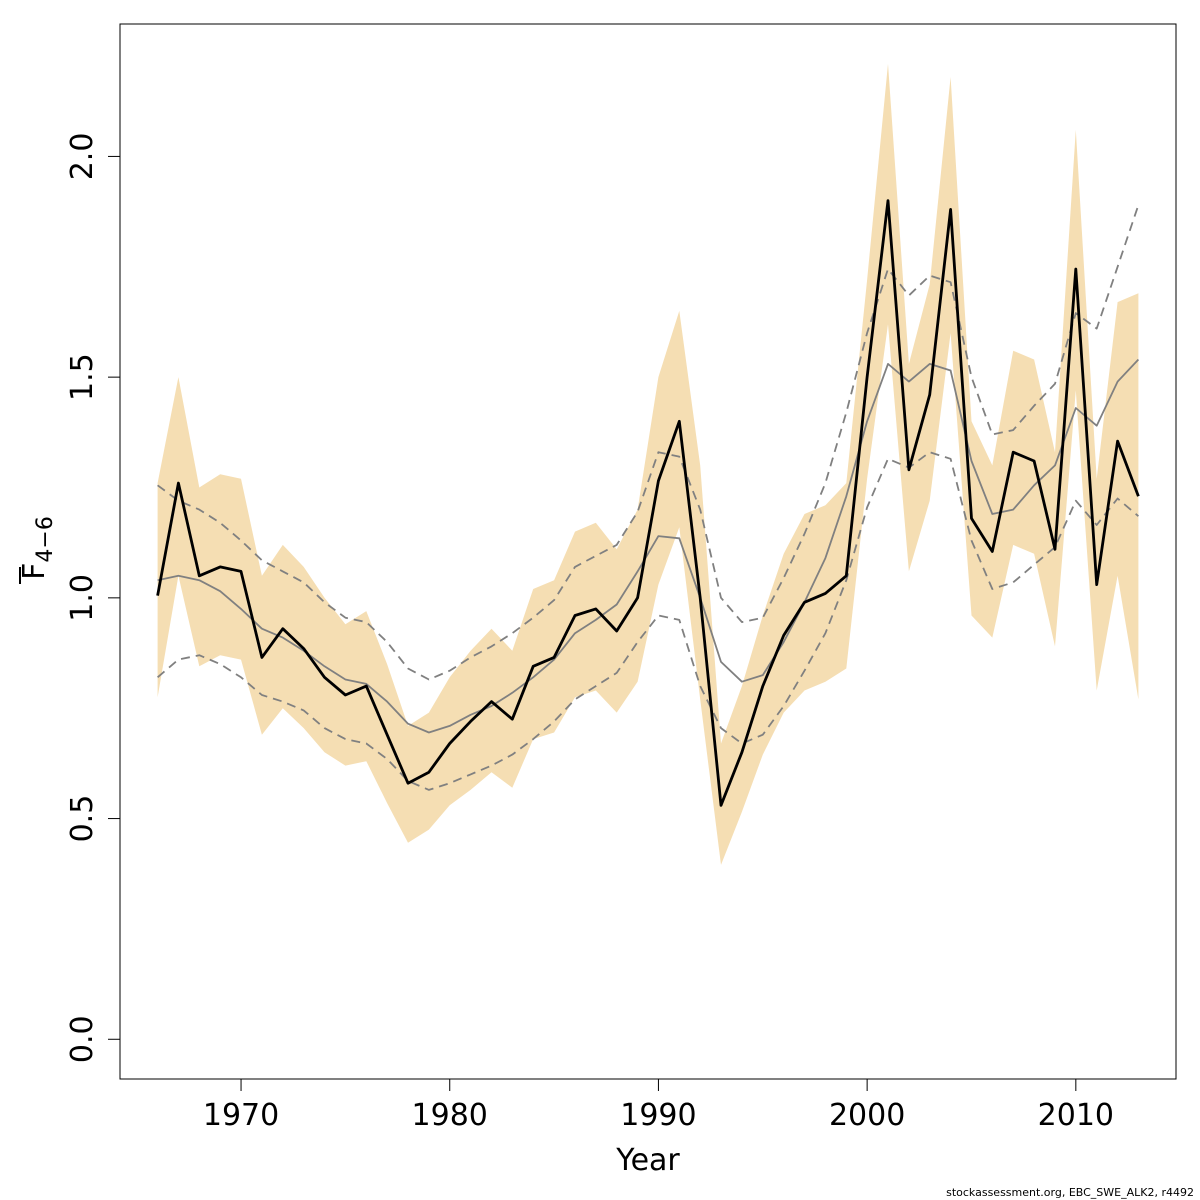 This screenshot has height=1200, width=1200. What do you see at coordinates (450, 1115) in the screenshot?
I see `x-tick-label: 1980` at bounding box center [450, 1115].